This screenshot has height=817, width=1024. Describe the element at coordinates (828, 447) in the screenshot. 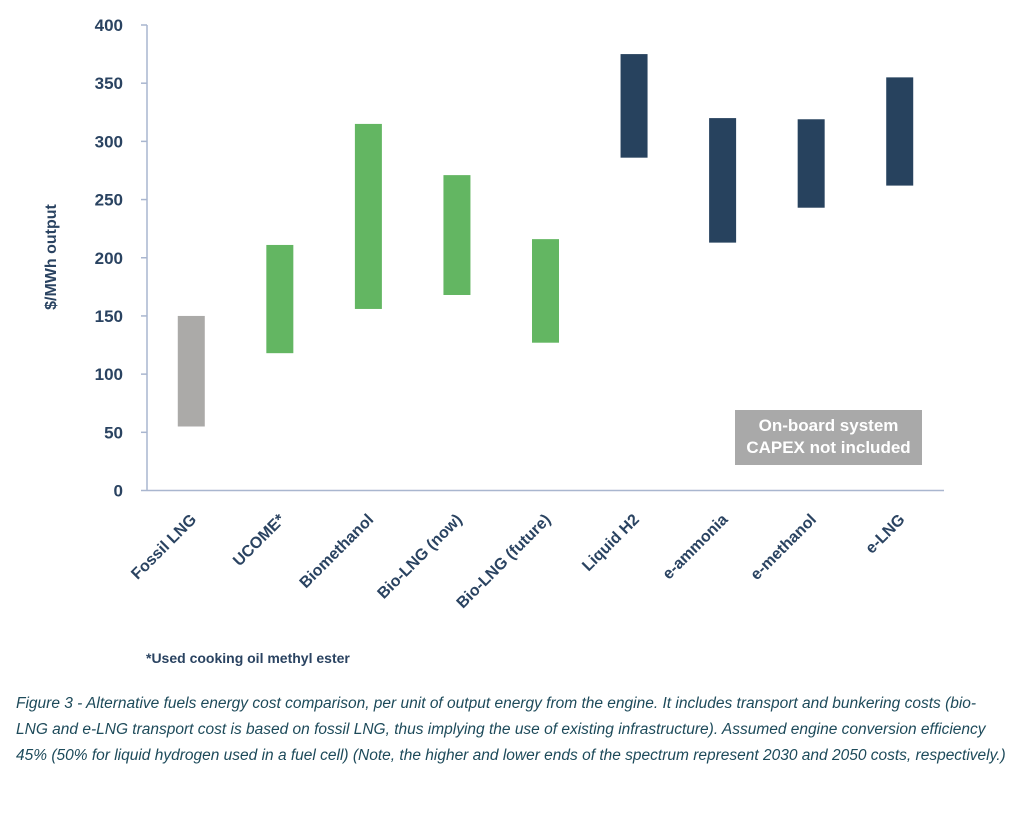

I see `annotation-line-2: CAPEX not included` at that location.